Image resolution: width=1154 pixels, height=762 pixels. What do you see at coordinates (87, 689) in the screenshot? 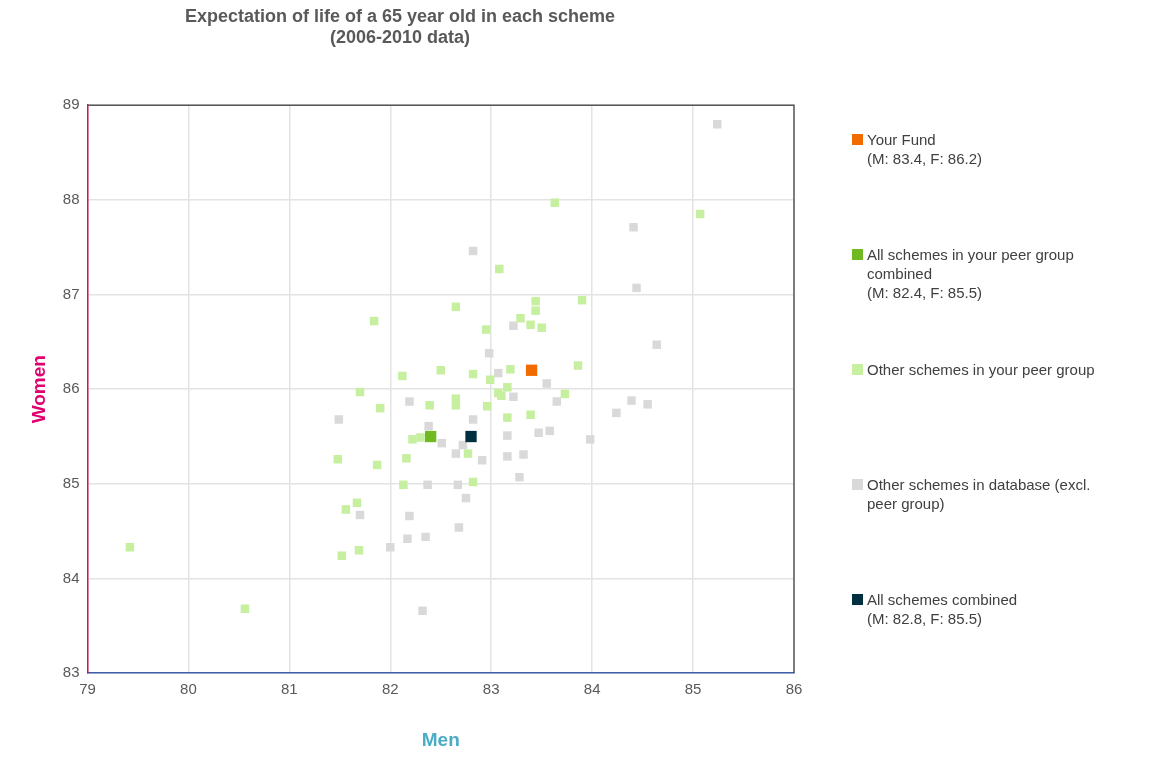
I see `x-tick-label: 79` at bounding box center [87, 689].